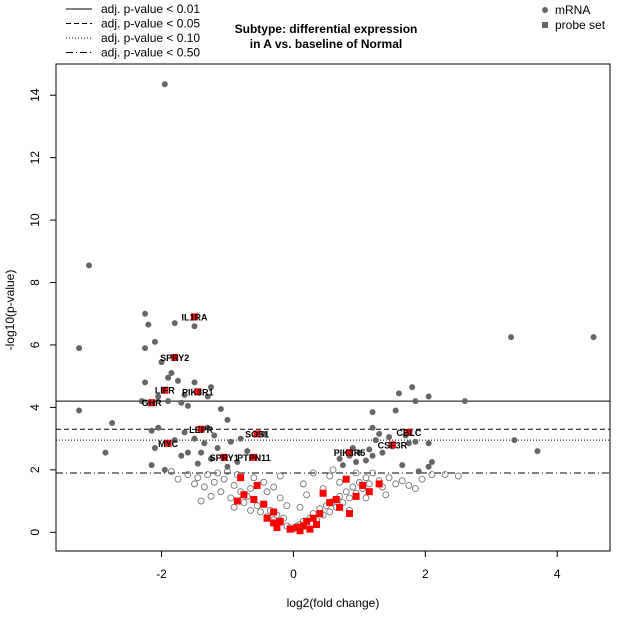  Describe the element at coordinates (35, 469) in the screenshot. I see `y-tick-label: 2` at that location.